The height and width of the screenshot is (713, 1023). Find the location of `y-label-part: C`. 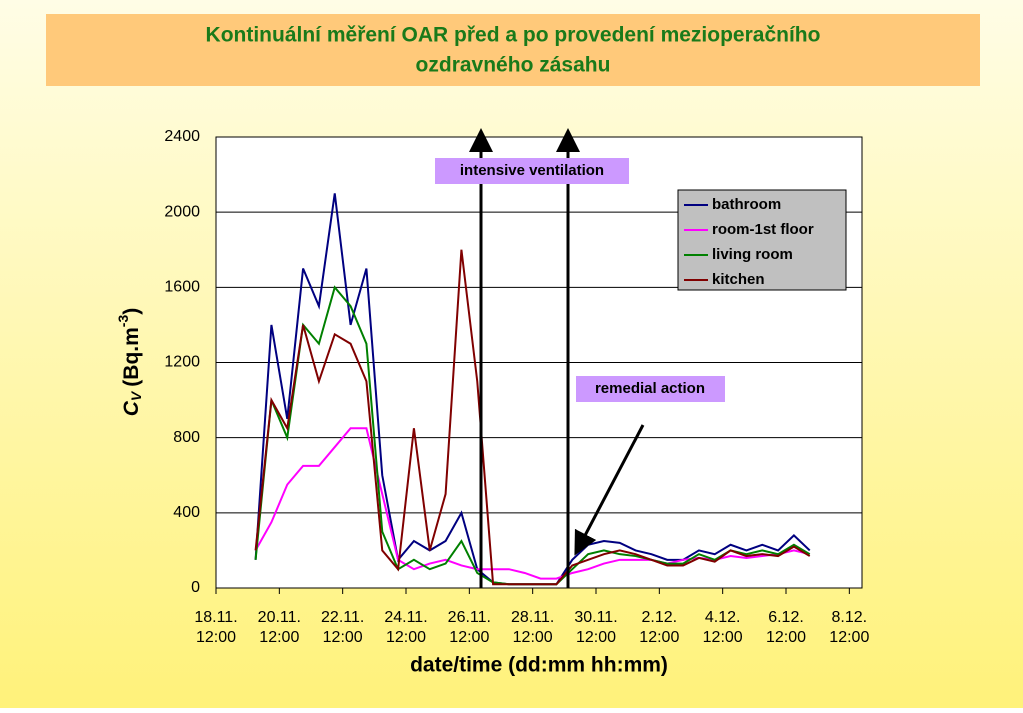

y-label-part: C is located at coordinates (131, 408).